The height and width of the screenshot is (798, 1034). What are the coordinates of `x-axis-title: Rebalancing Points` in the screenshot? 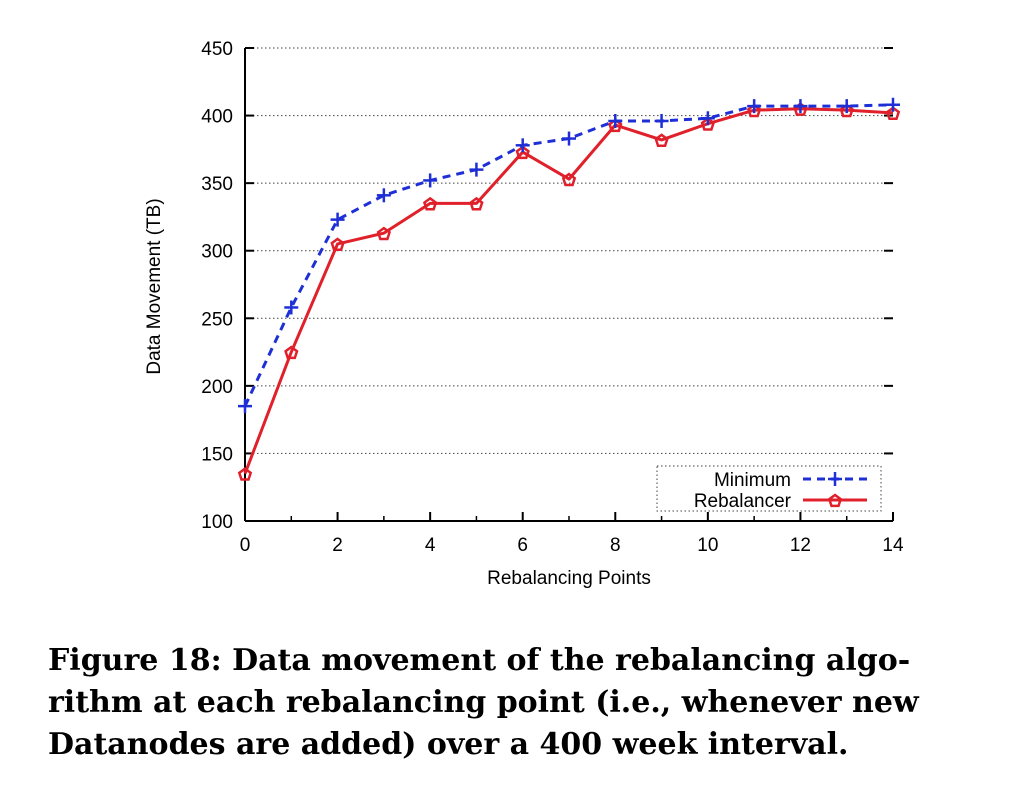 It's located at (569, 578).